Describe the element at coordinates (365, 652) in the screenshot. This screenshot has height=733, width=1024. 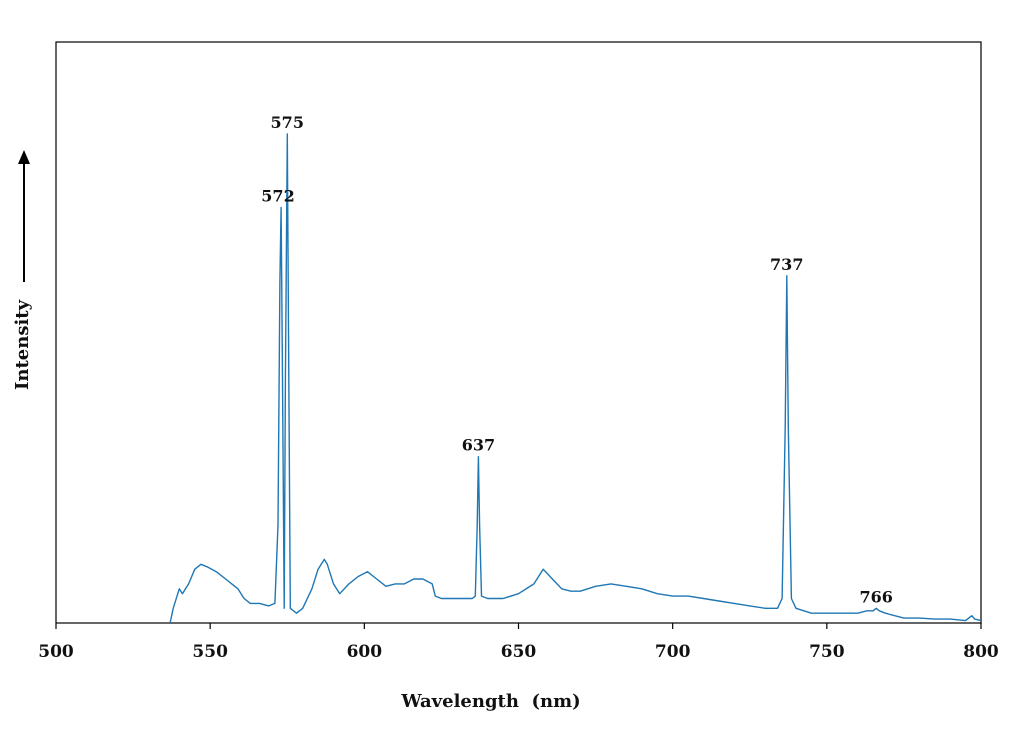
I see `x-tick-label: 600` at that location.